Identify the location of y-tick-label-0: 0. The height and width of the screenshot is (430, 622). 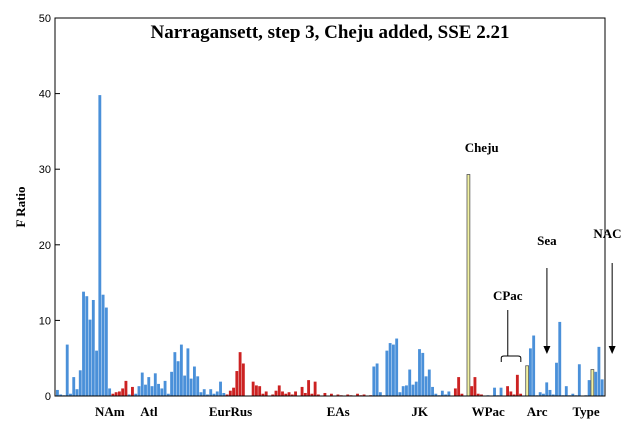
(48, 397).